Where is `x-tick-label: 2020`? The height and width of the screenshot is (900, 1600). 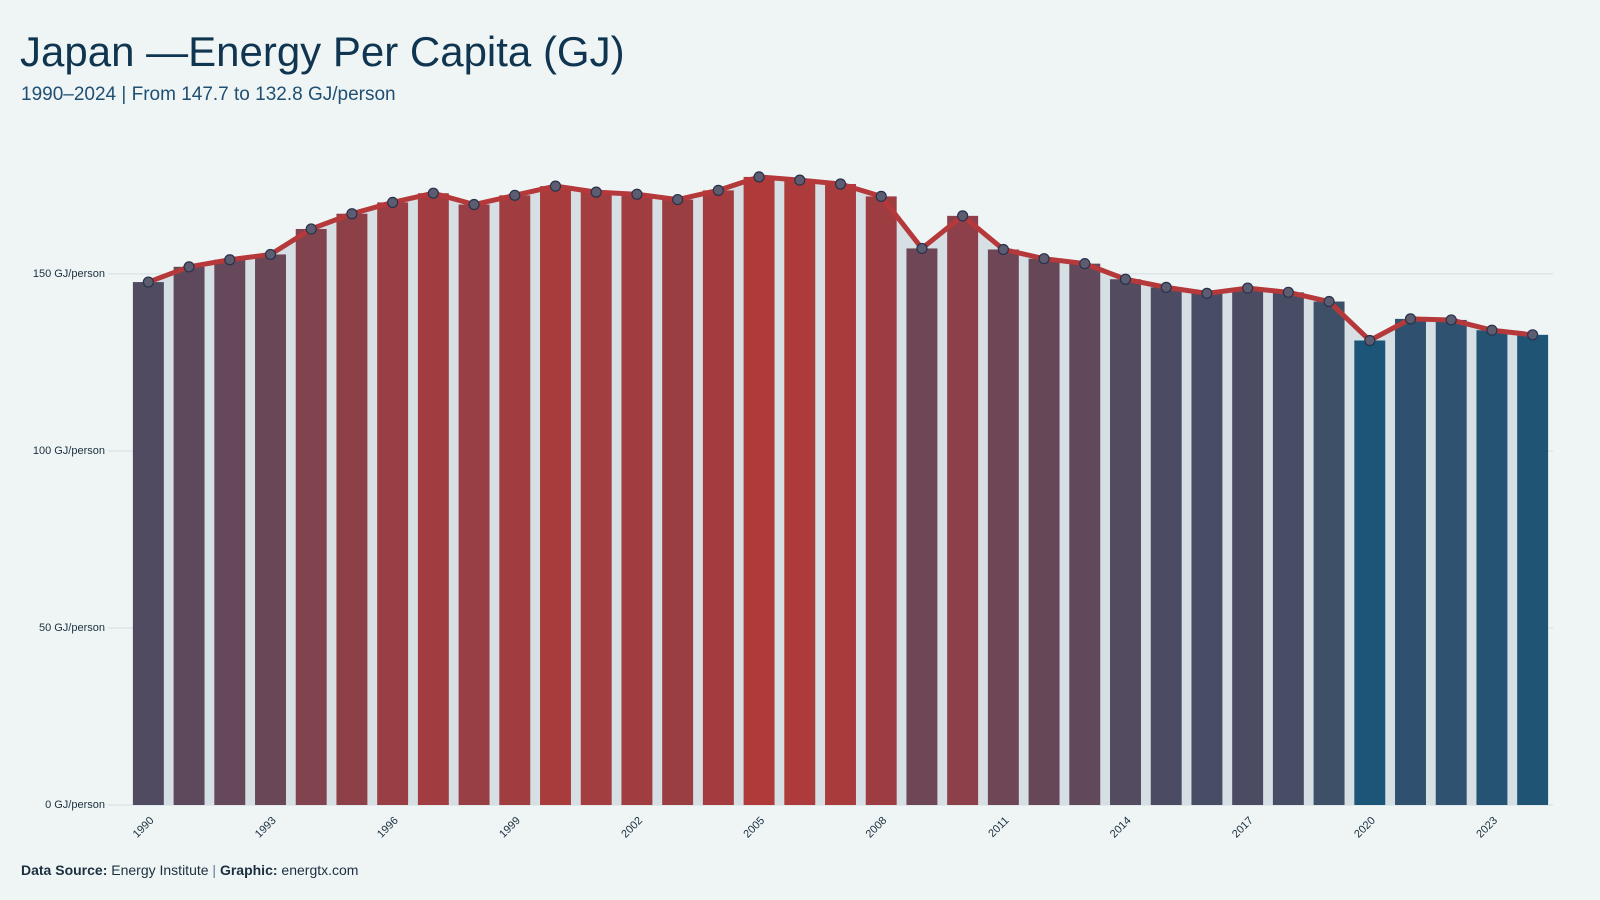 x-tick-label: 2020 is located at coordinates (1365, 828).